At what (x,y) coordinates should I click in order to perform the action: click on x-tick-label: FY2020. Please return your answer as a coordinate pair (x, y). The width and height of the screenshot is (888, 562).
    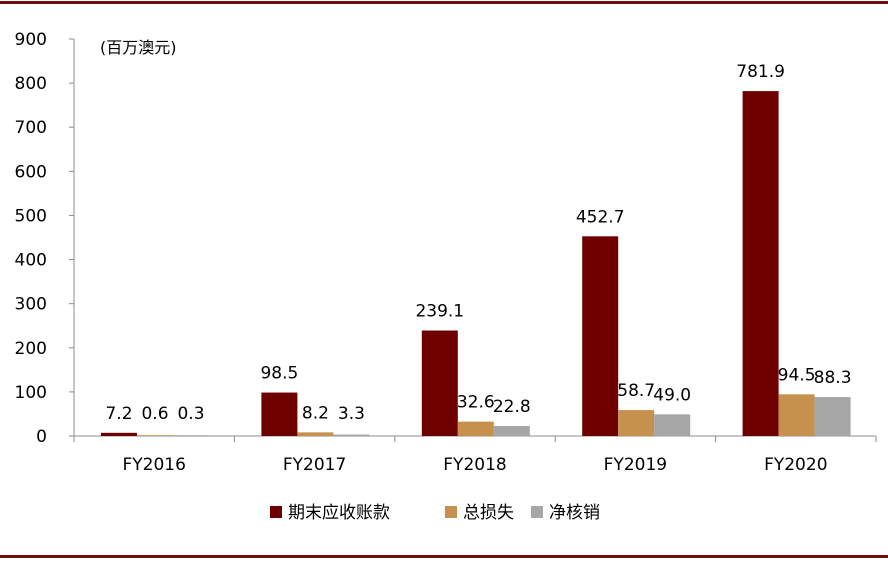
    Looking at the image, I should click on (795, 465).